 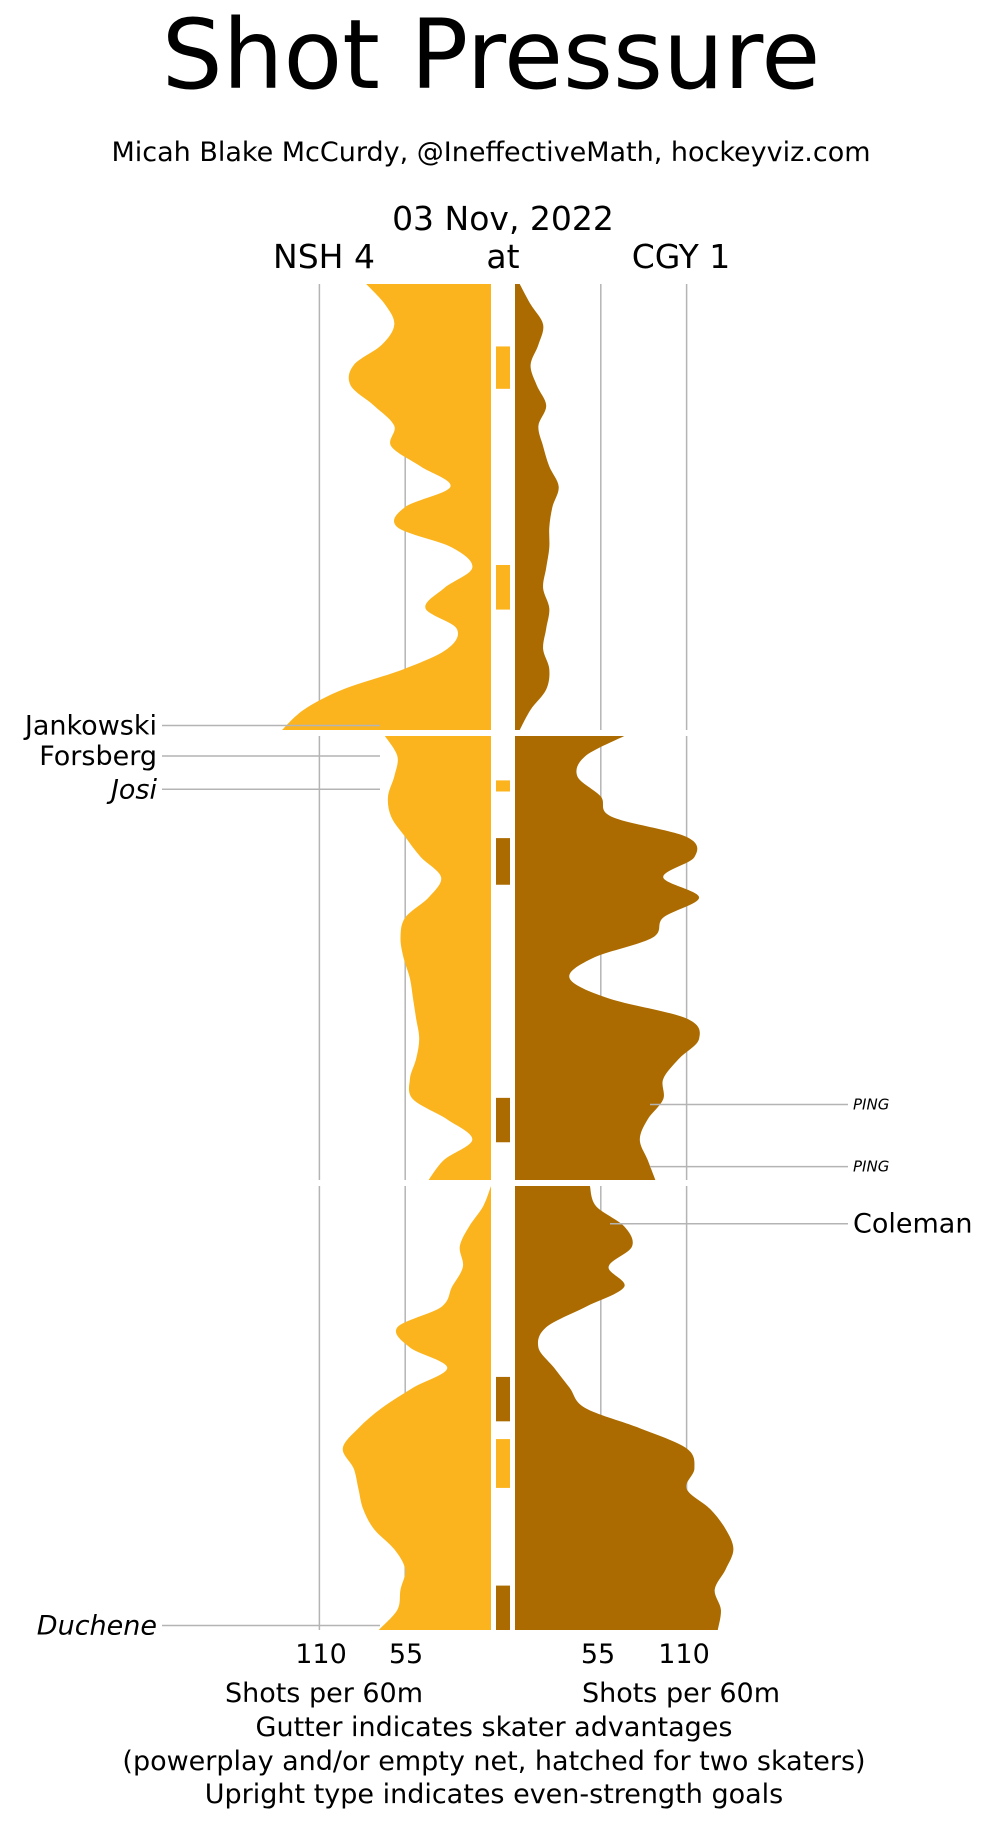 What do you see at coordinates (494, 1727) in the screenshot?
I see `footnote-1: Gutter indicates skater advantages` at bounding box center [494, 1727].